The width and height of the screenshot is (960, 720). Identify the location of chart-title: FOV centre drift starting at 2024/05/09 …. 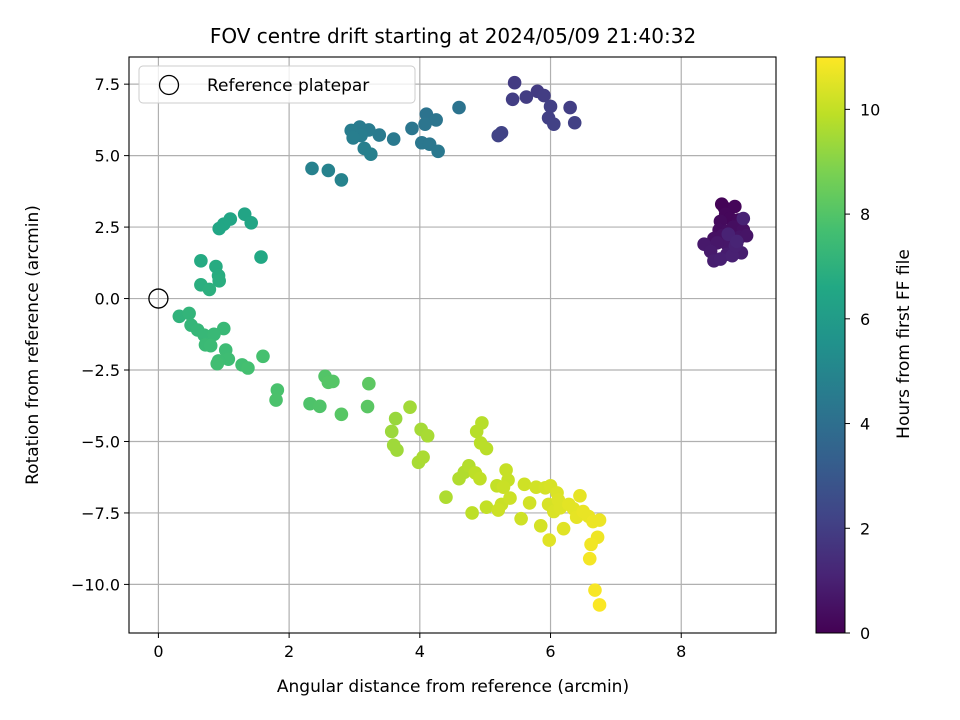
(453, 36).